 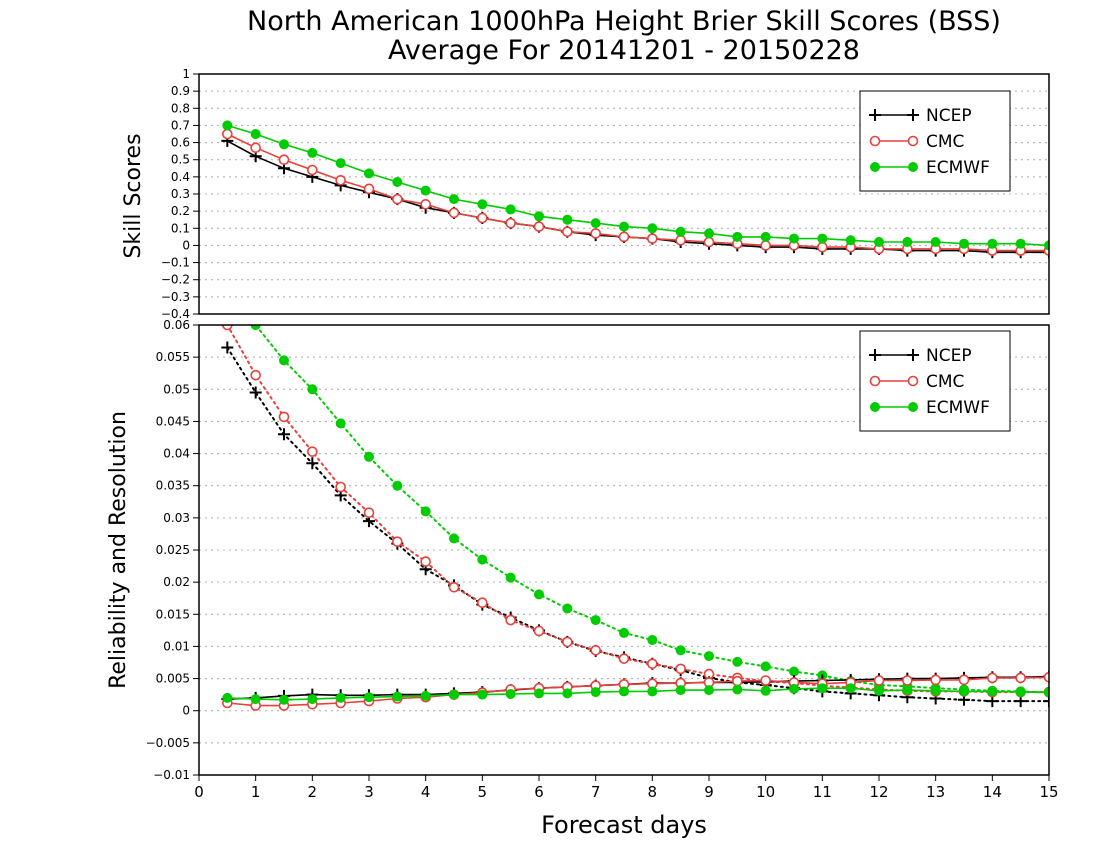 What do you see at coordinates (180, 177) in the screenshot?
I see `panel-1-y-tick-label: 0.4` at bounding box center [180, 177].